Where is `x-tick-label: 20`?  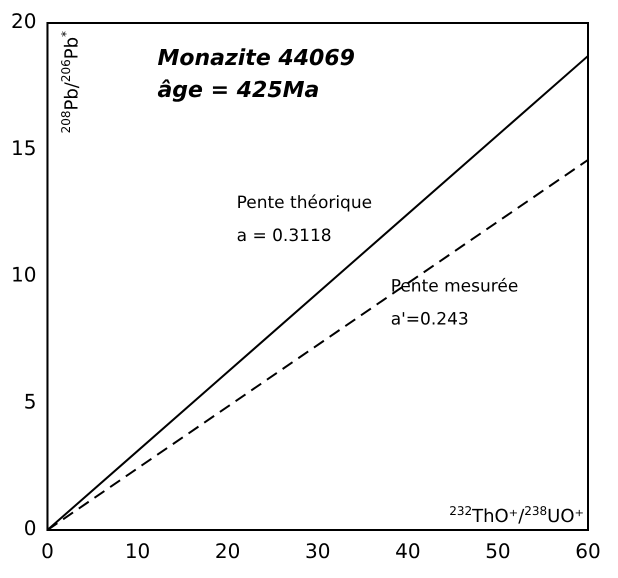 x-tick-label: 20 is located at coordinates (227, 551).